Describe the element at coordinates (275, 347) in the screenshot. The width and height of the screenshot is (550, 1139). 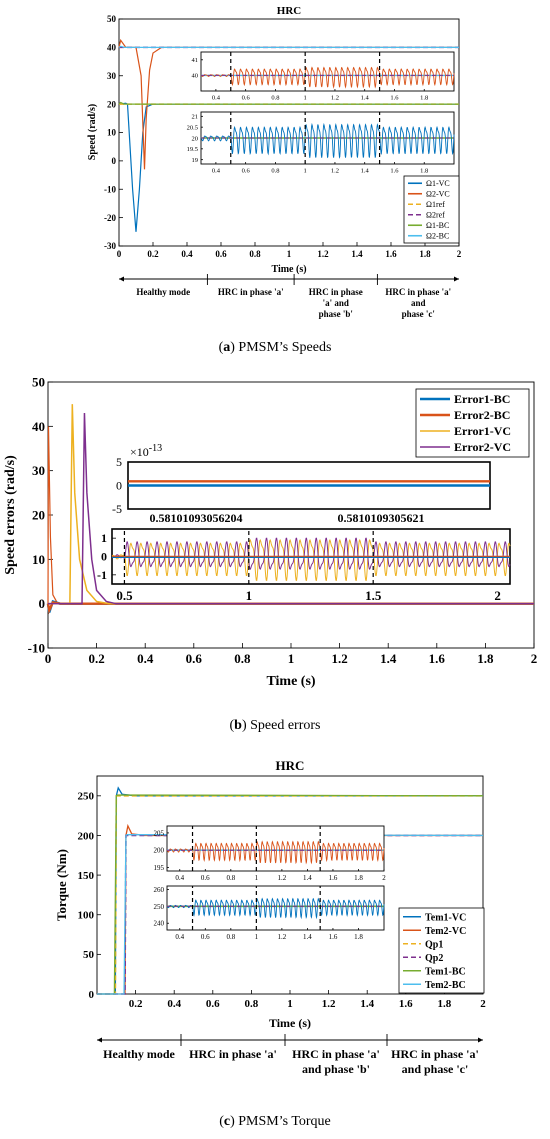
I see `caption-a: (a) PMSM’s Speeds` at that location.